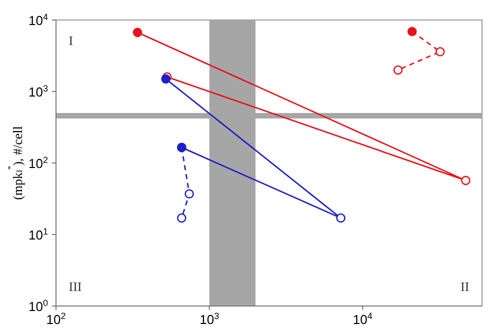 This screenshot has width=494, height=336. What do you see at coordinates (362, 319) in the screenshot?
I see `x-tick-label: 10$^{4}$` at bounding box center [362, 319].